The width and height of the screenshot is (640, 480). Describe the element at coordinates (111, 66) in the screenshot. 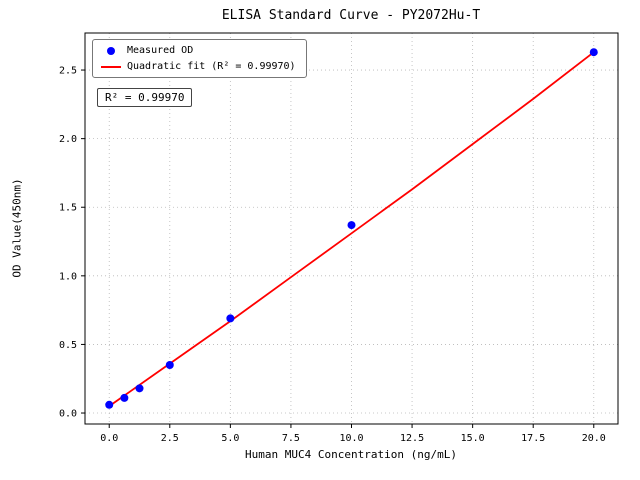

I see `line-marker-icon` at that location.